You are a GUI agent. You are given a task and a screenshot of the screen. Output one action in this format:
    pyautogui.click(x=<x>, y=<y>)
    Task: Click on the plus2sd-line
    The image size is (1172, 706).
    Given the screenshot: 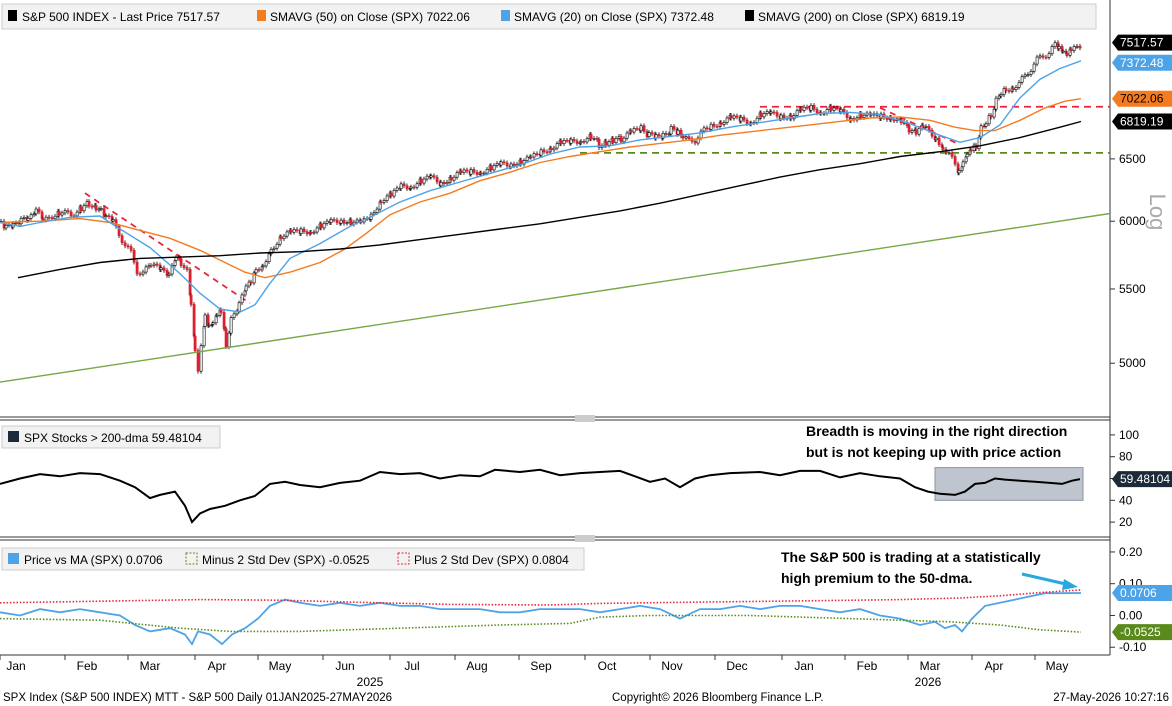 What is the action you would take?
    pyautogui.click(x=541, y=597)
    